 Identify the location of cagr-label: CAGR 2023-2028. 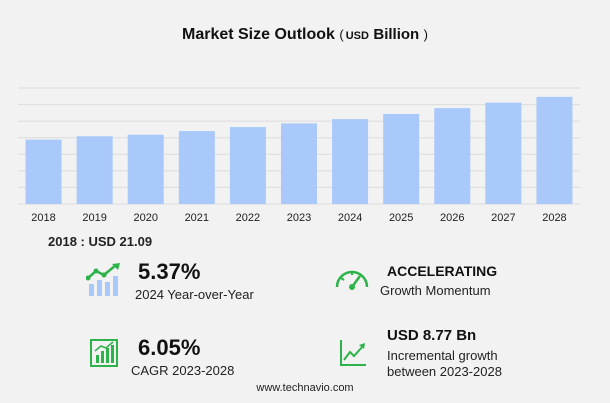
(183, 370).